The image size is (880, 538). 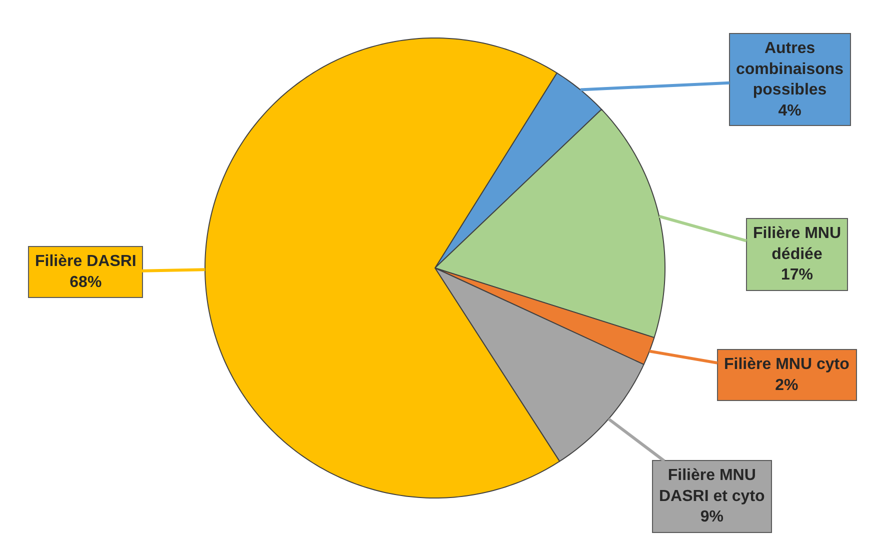 What do you see at coordinates (797, 275) in the screenshot?
I see `data-label: 17%` at bounding box center [797, 275].